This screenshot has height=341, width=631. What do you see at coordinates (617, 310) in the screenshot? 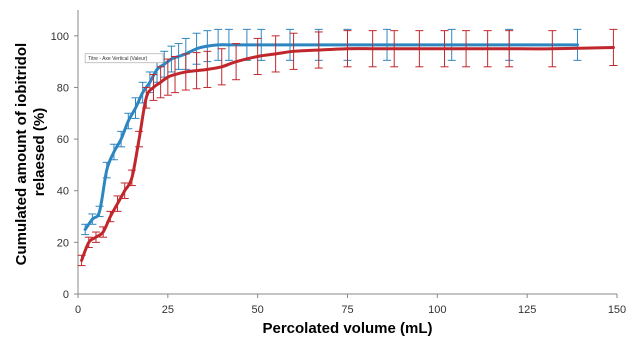
I see `x-tick-label: 150` at bounding box center [617, 310].